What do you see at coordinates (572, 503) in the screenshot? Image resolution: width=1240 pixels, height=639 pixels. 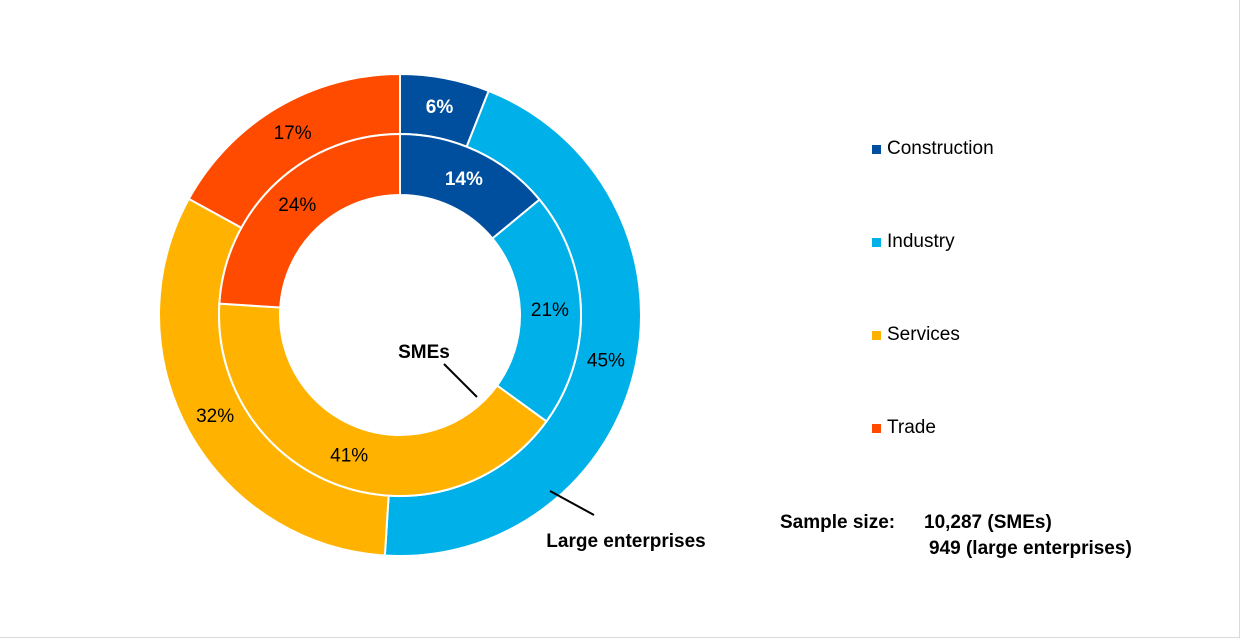 I see `large-enterprises-leader-line` at bounding box center [572, 503].